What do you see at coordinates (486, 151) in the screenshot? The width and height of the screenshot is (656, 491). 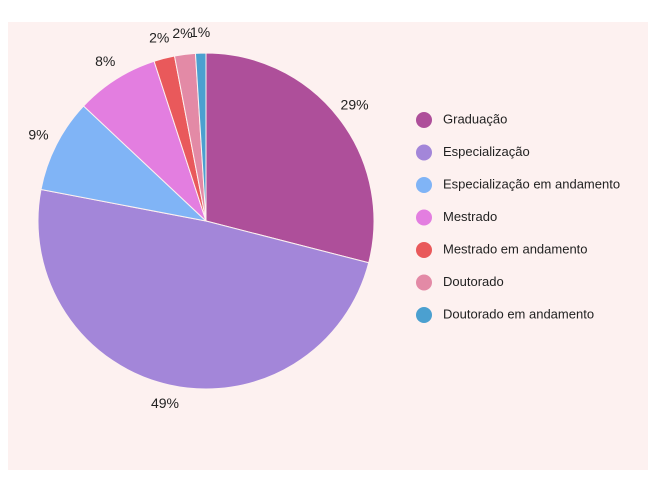 I see `legend-label: Especialização` at bounding box center [486, 151].